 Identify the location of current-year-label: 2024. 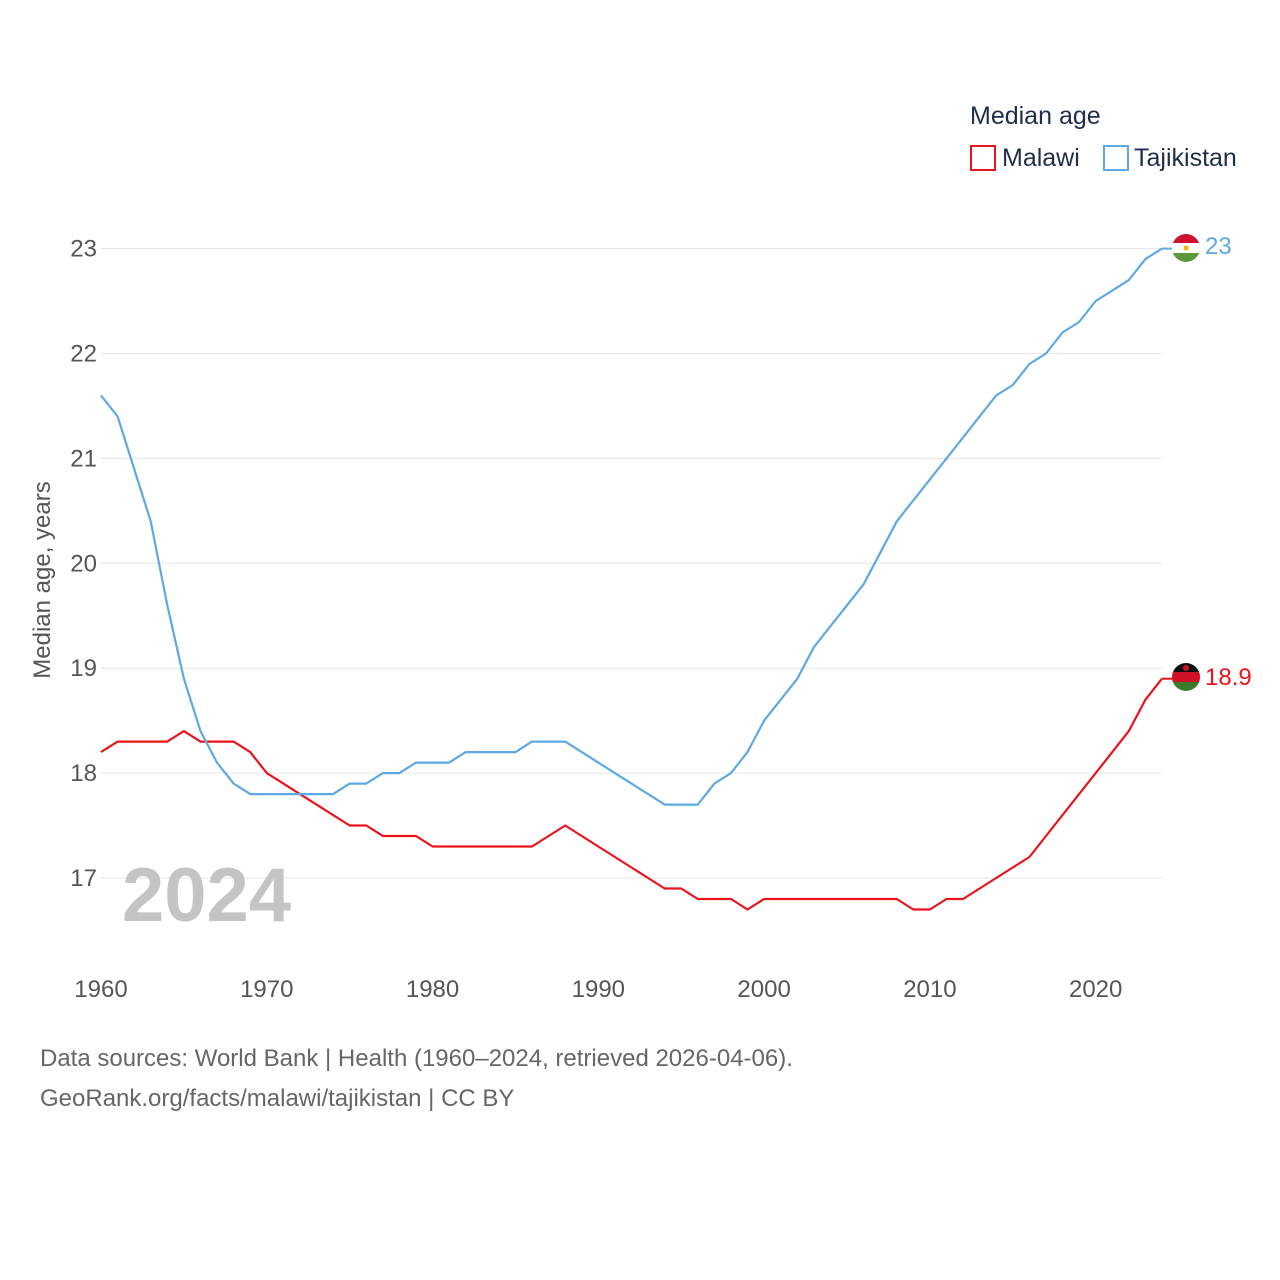
(206, 895).